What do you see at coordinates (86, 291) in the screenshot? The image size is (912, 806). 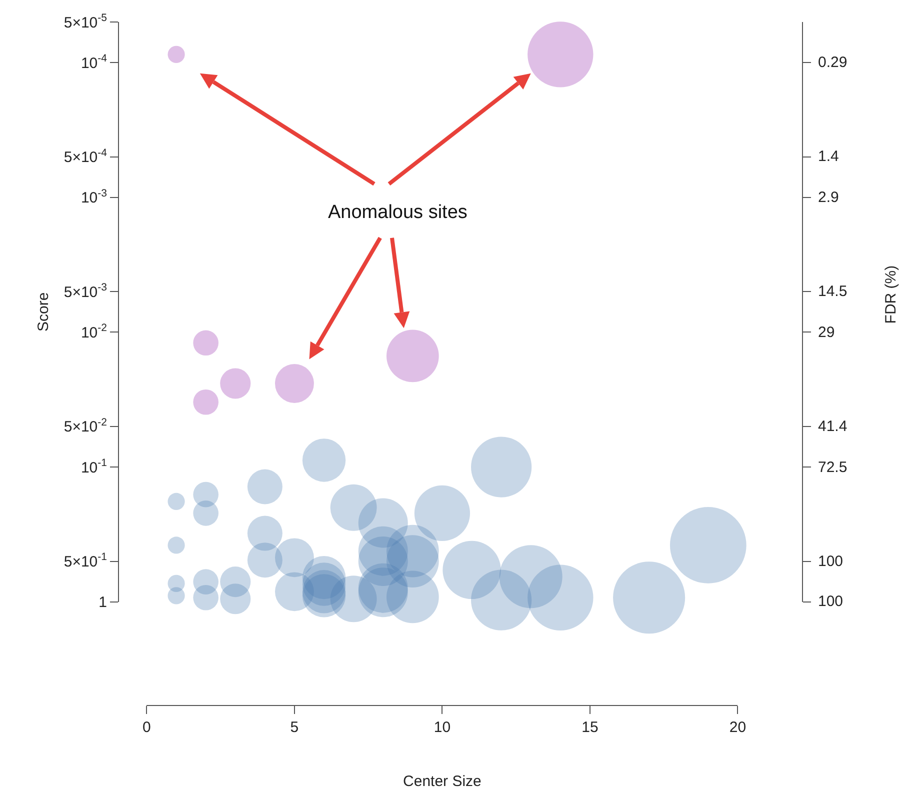 I see `y-tick-label: 5×10$^{-3}$` at bounding box center [86, 291].